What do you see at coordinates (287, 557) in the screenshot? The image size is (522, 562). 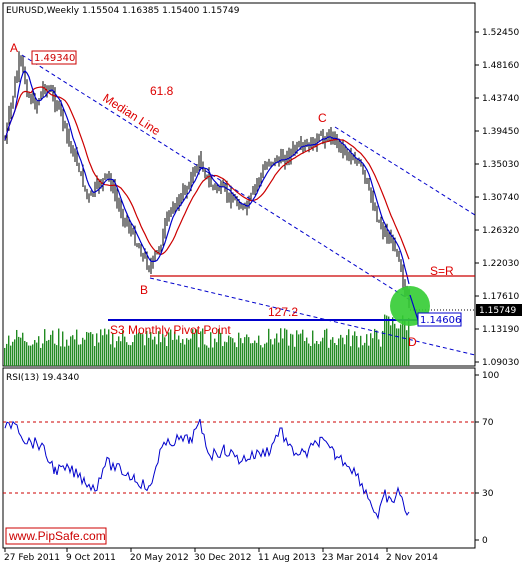 I see `date-tick-label: 11 Aug 2013` at bounding box center [287, 557].